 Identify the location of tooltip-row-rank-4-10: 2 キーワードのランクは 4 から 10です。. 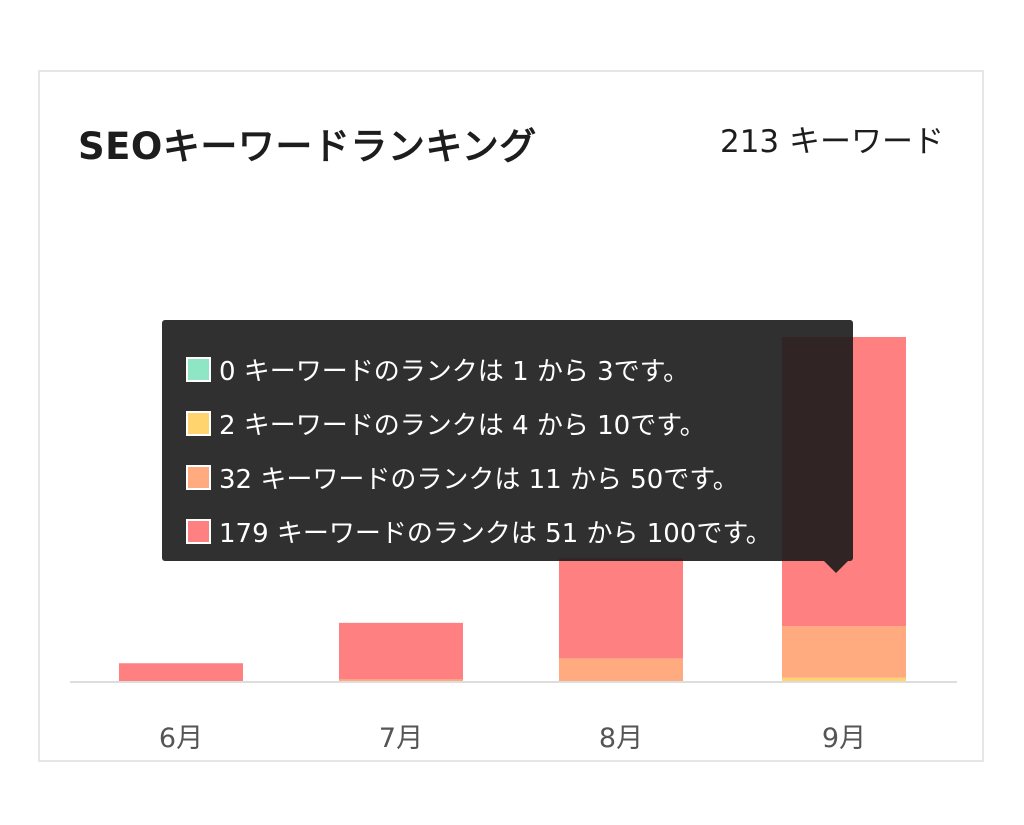
(519, 423).